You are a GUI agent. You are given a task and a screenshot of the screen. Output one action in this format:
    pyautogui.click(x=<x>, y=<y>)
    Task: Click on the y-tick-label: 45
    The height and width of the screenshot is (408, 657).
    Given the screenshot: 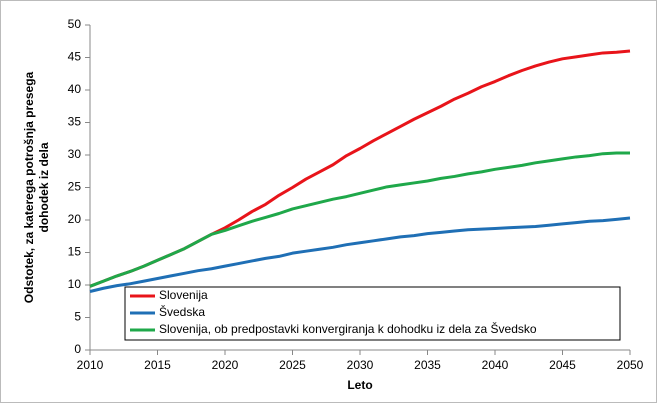 What is the action you would take?
    pyautogui.click(x=75, y=57)
    